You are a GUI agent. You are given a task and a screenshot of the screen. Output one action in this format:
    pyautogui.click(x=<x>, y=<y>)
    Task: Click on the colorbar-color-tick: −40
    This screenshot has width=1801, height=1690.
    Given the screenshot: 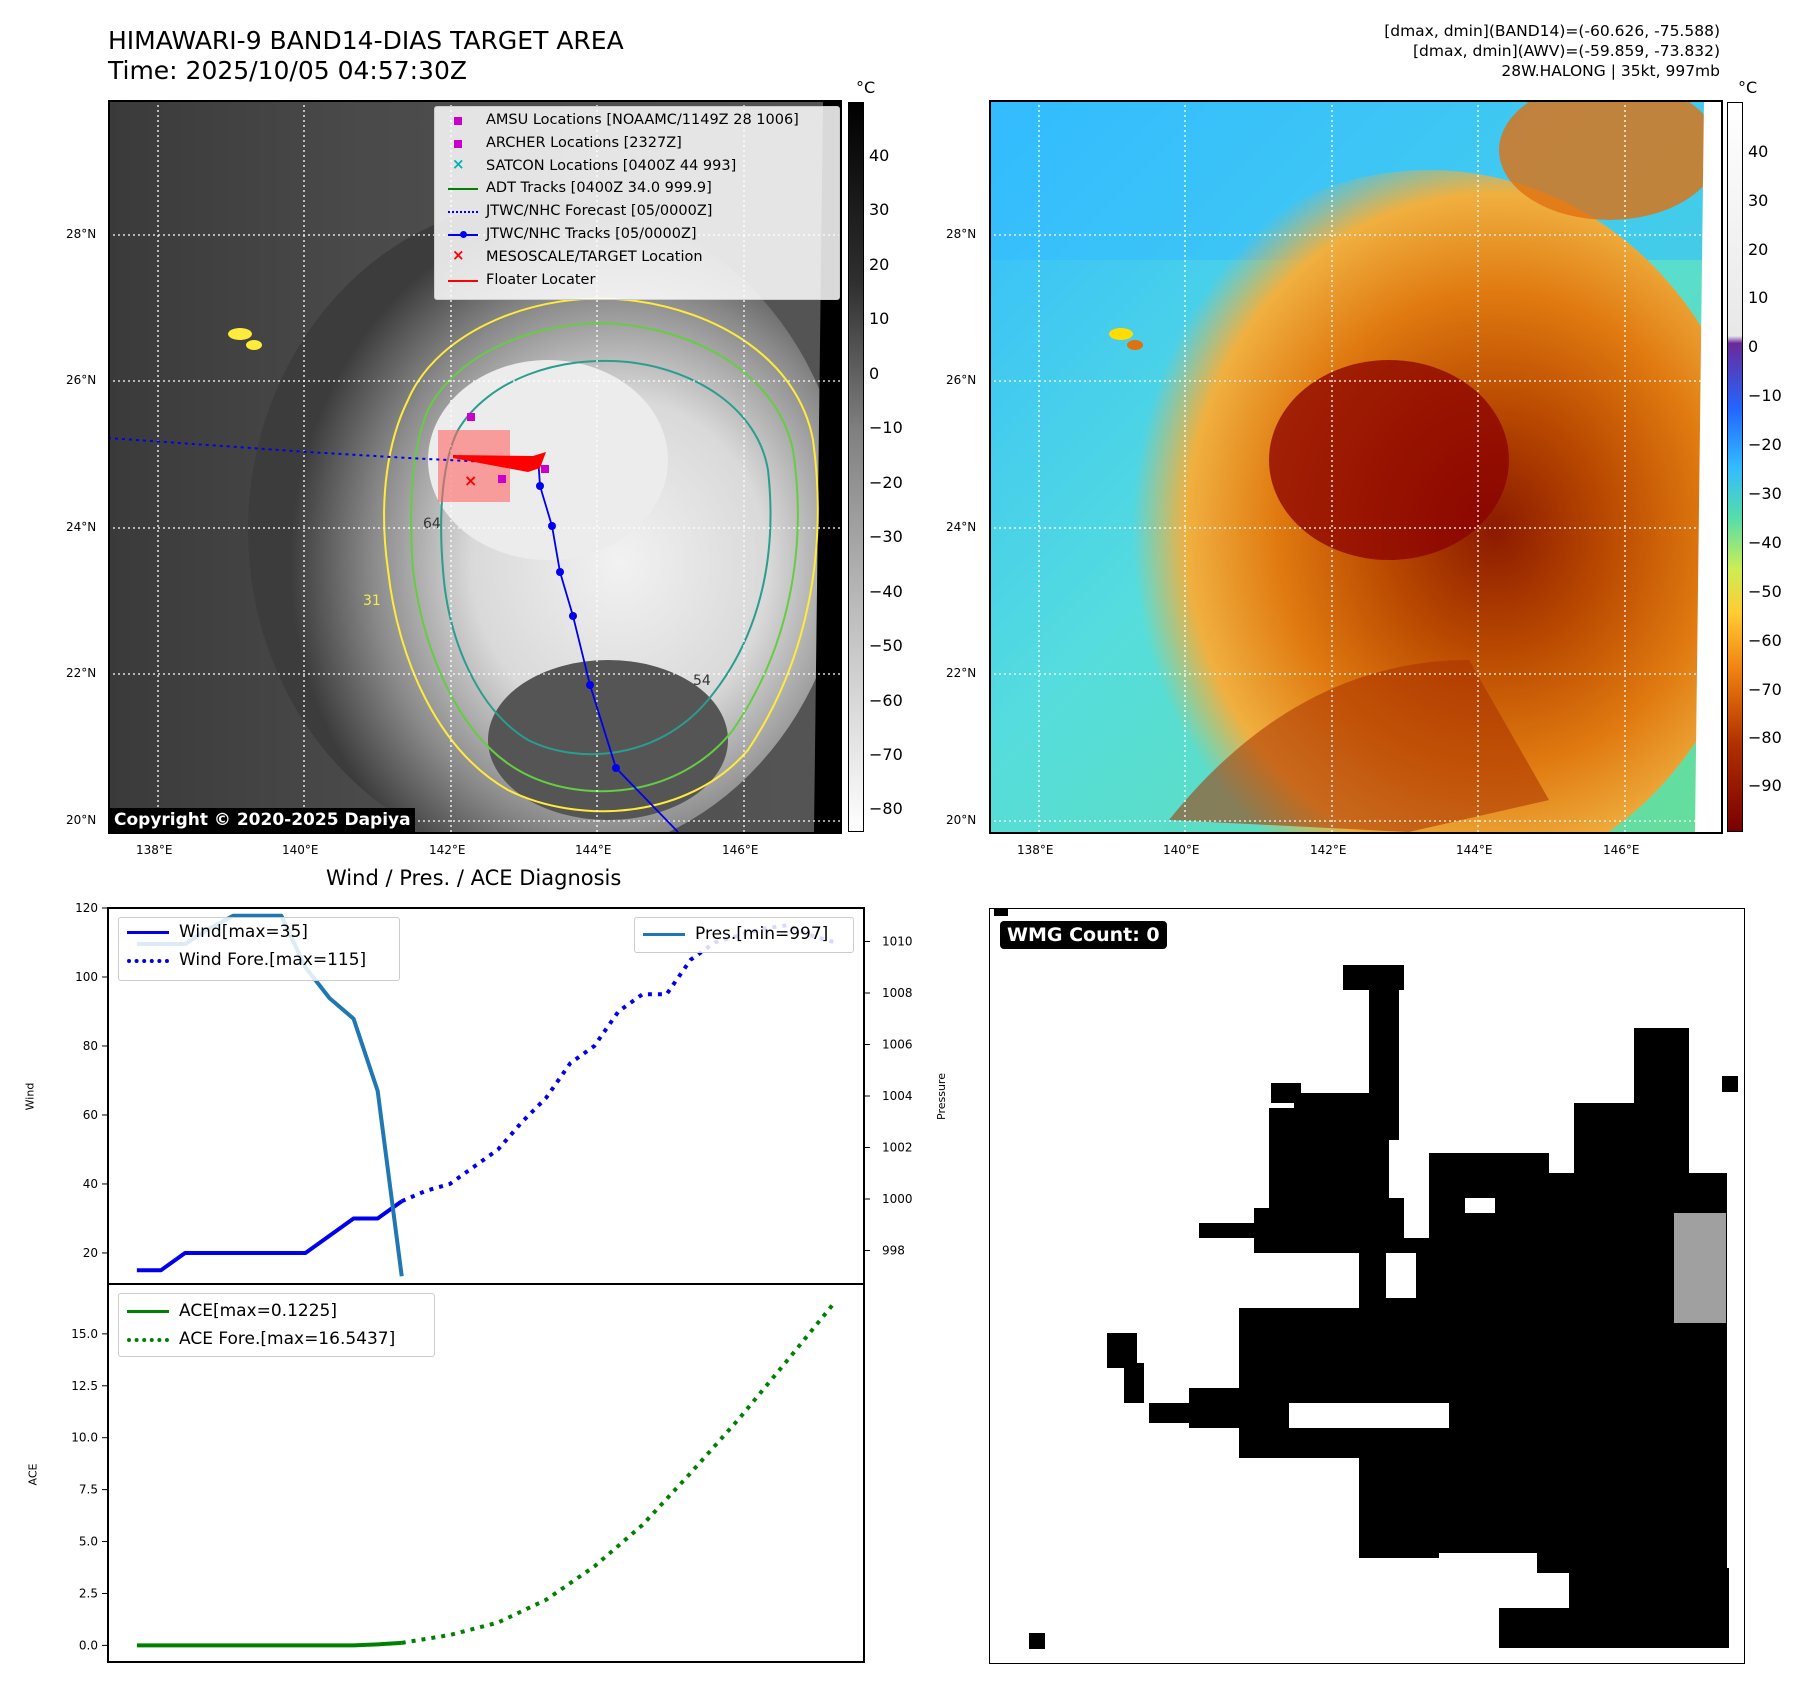 What is the action you would take?
    pyautogui.click(x=1765, y=542)
    